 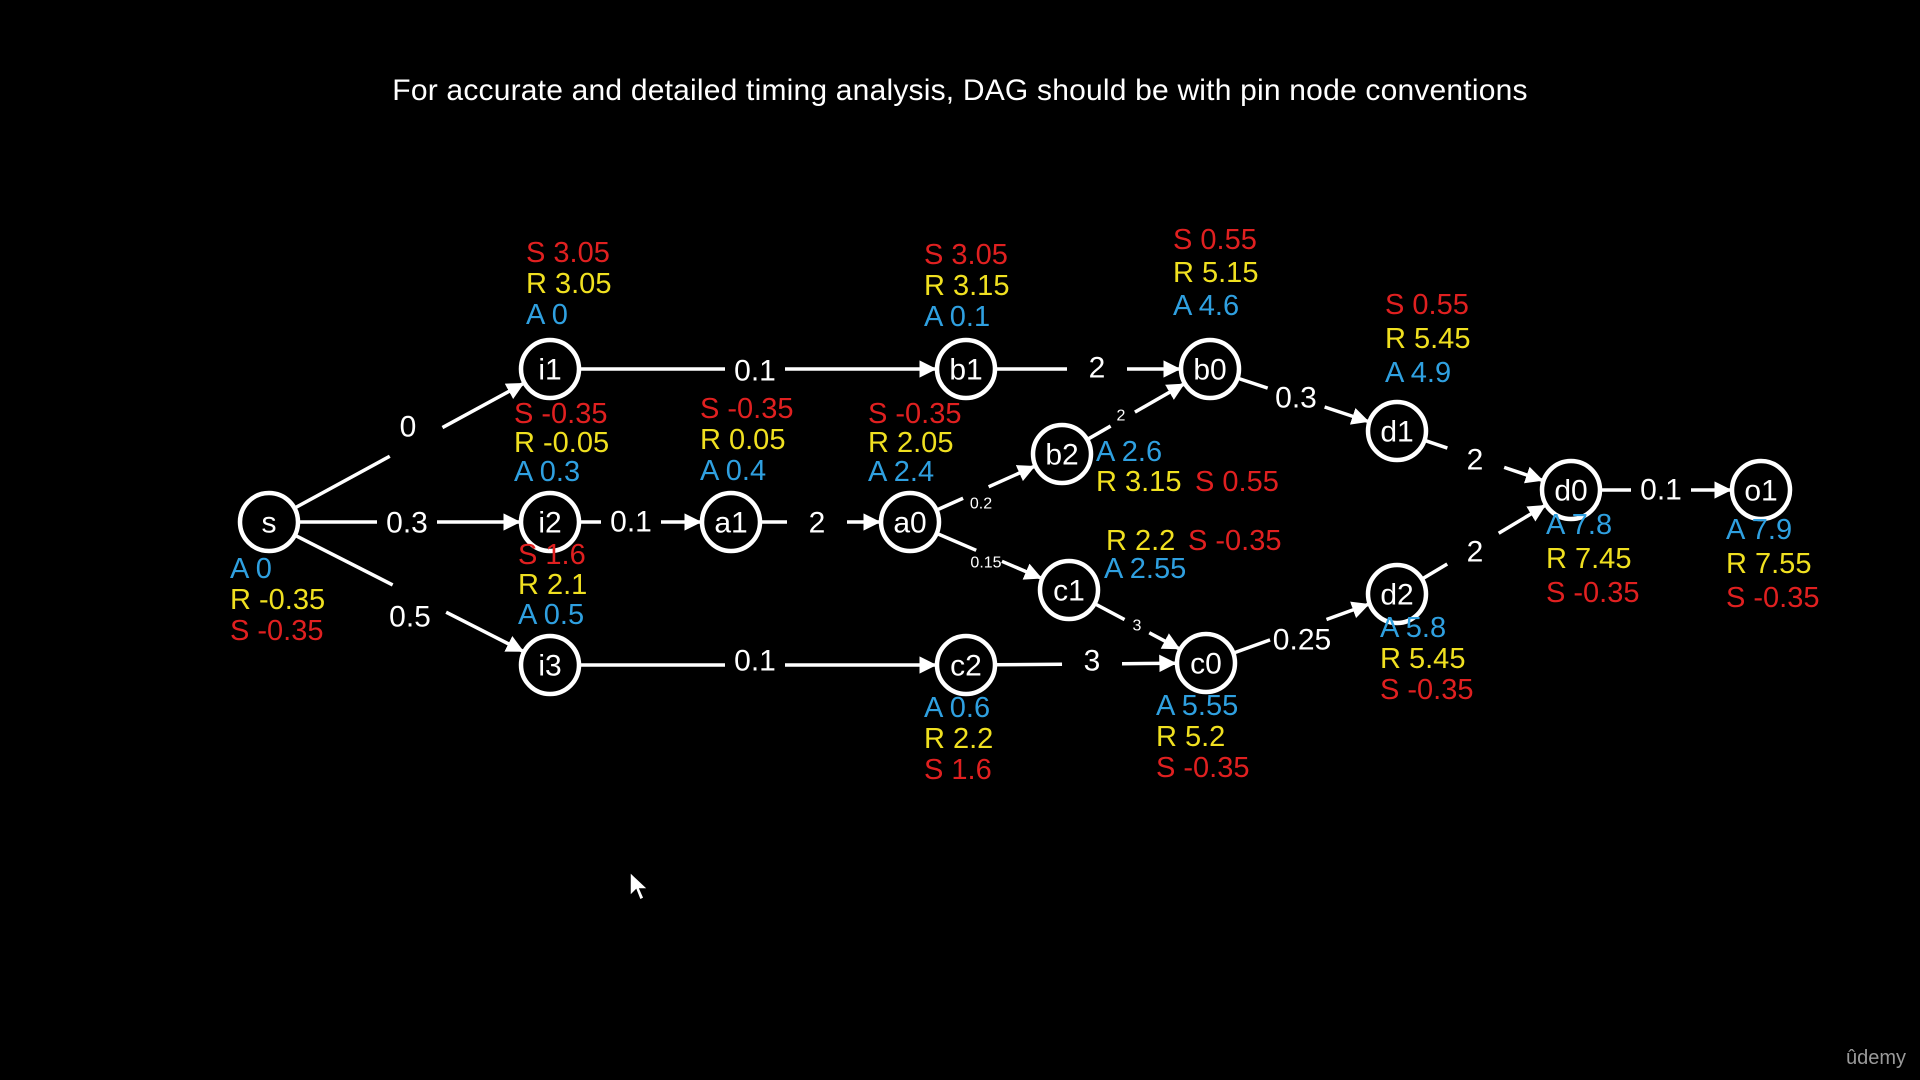 What do you see at coordinates (1434, 571) in the screenshot?
I see `edge-d2-d0-segment-a` at bounding box center [1434, 571].